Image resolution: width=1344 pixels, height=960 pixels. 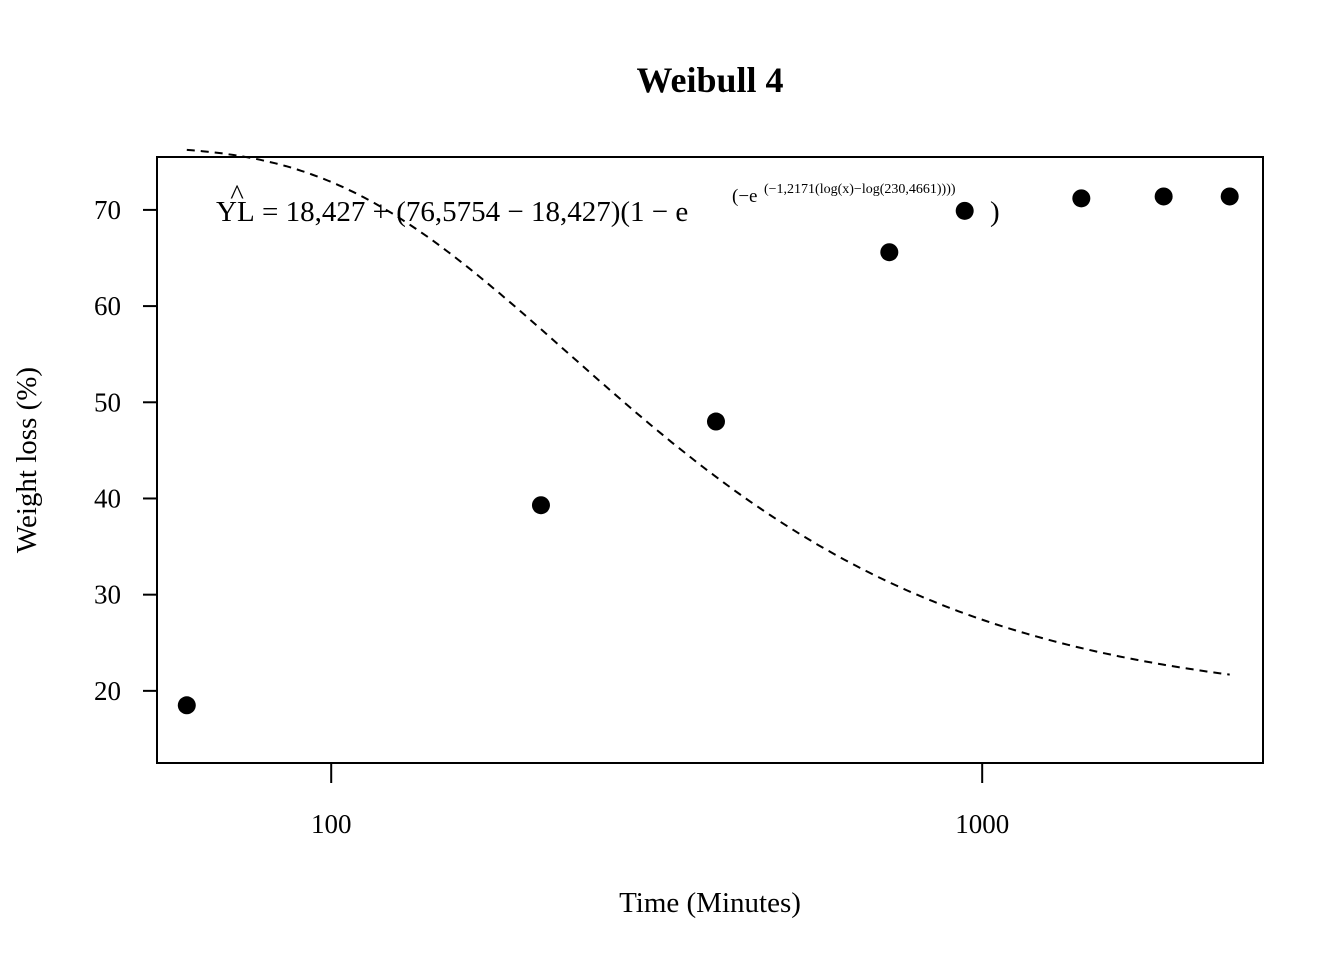 What do you see at coordinates (660, 801) in the screenshot?
I see `x-axis: 100 1000` at bounding box center [660, 801].